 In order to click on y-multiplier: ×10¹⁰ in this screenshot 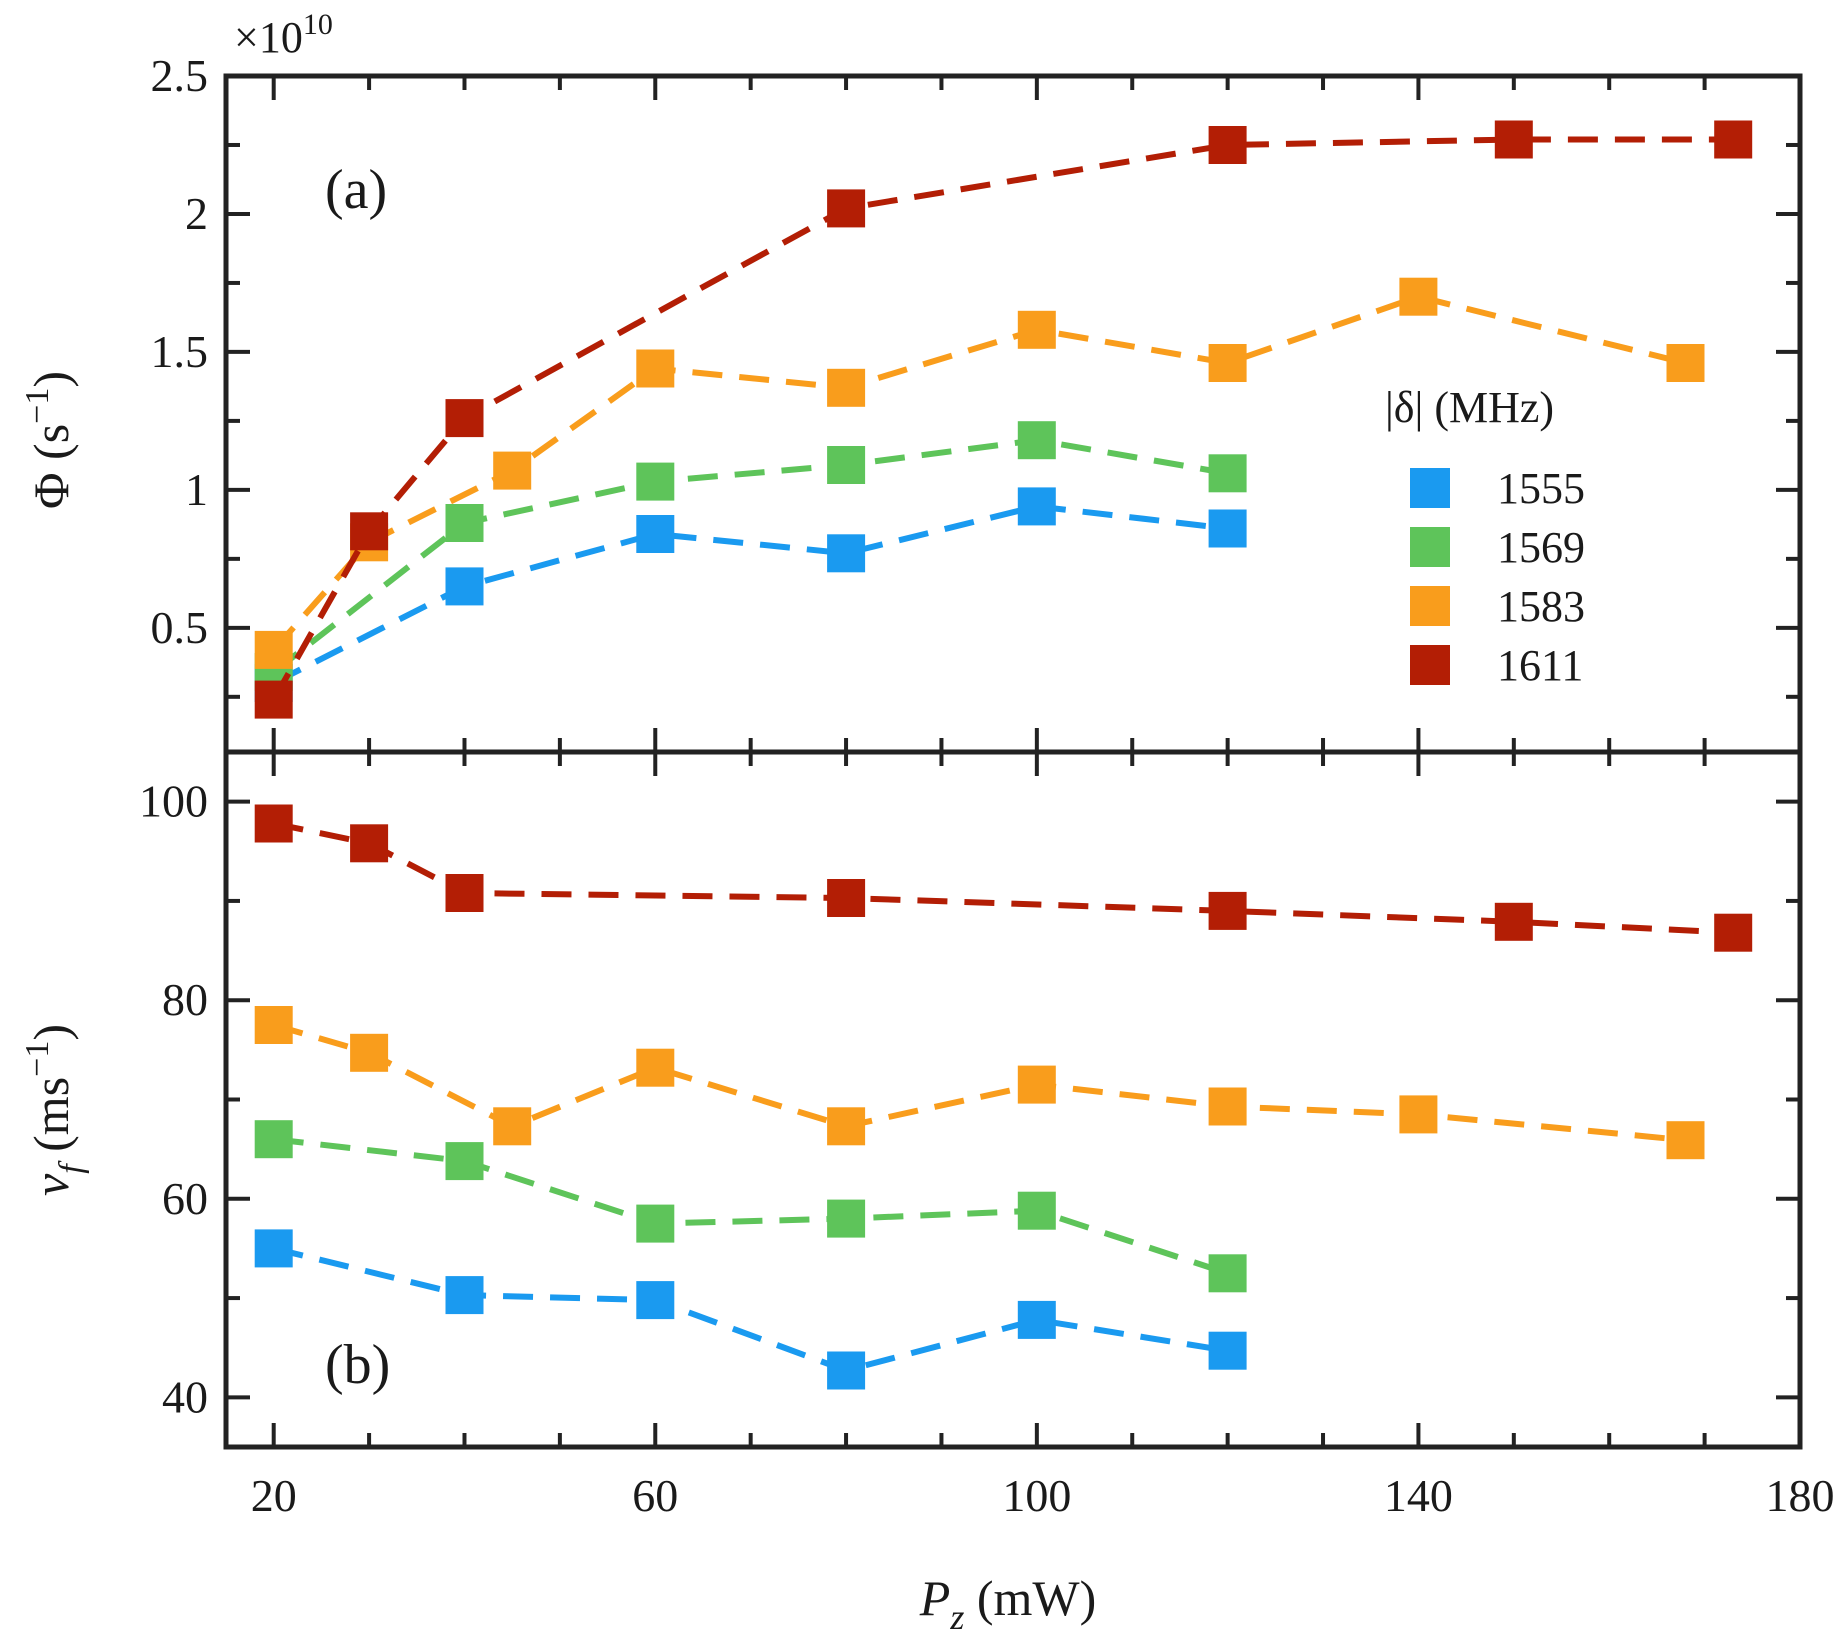, I will do `click(283, 35)`.